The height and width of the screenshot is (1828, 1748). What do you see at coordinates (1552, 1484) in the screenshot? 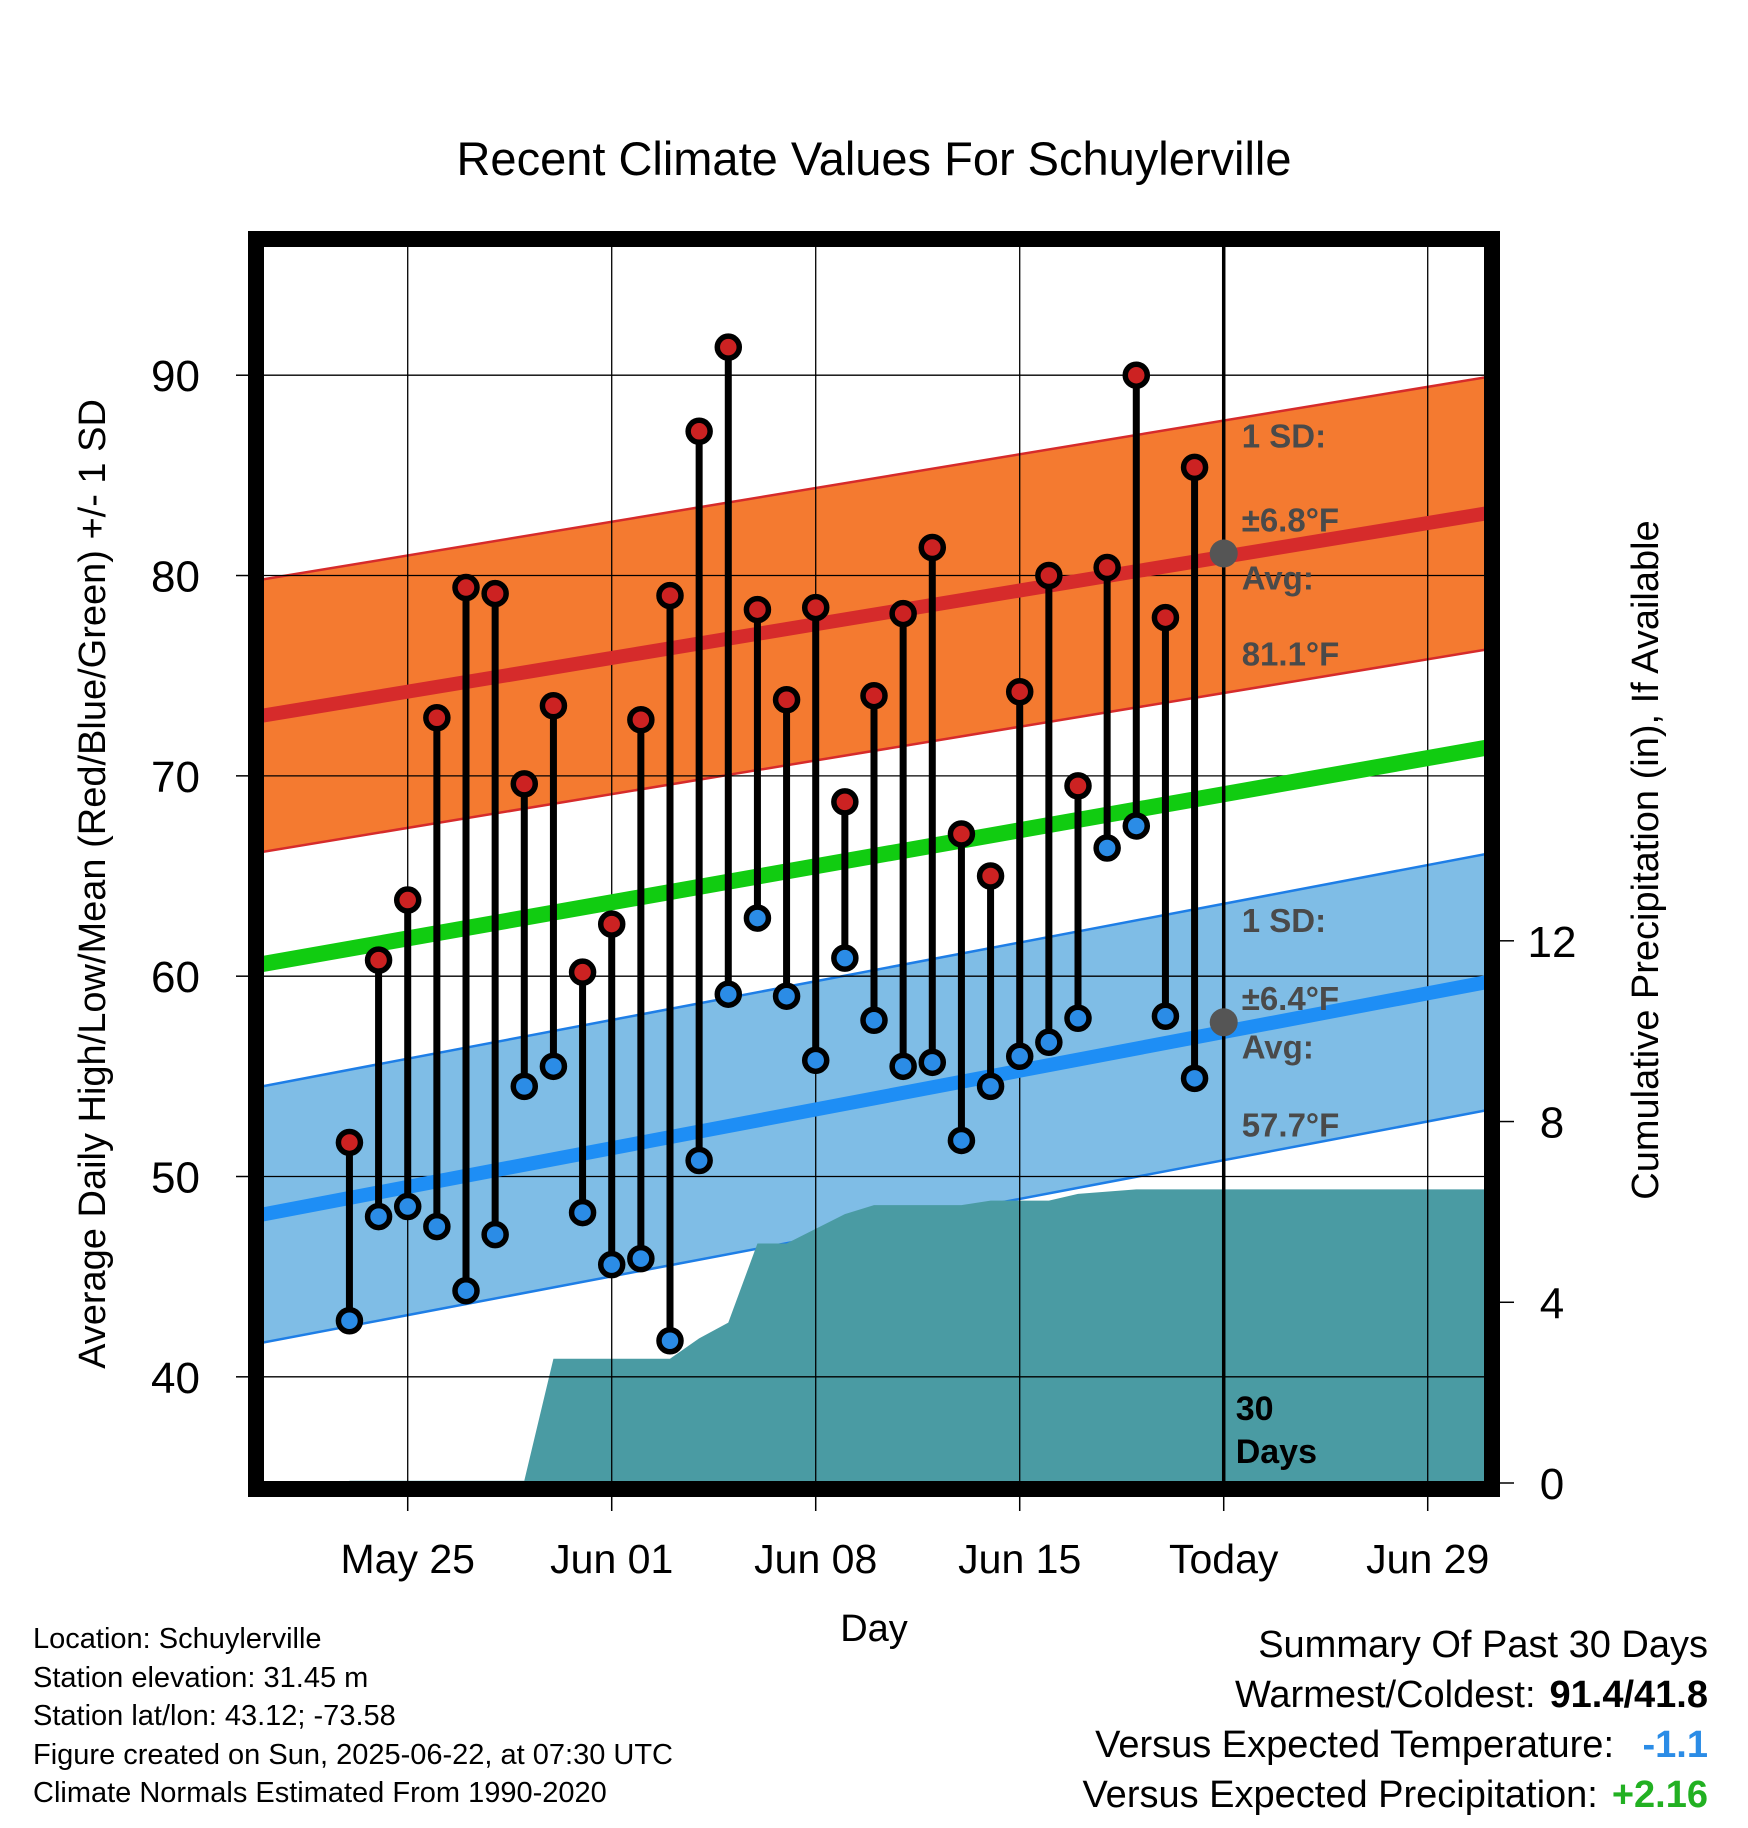
I see `y-right-tick-label: 0` at bounding box center [1552, 1484].